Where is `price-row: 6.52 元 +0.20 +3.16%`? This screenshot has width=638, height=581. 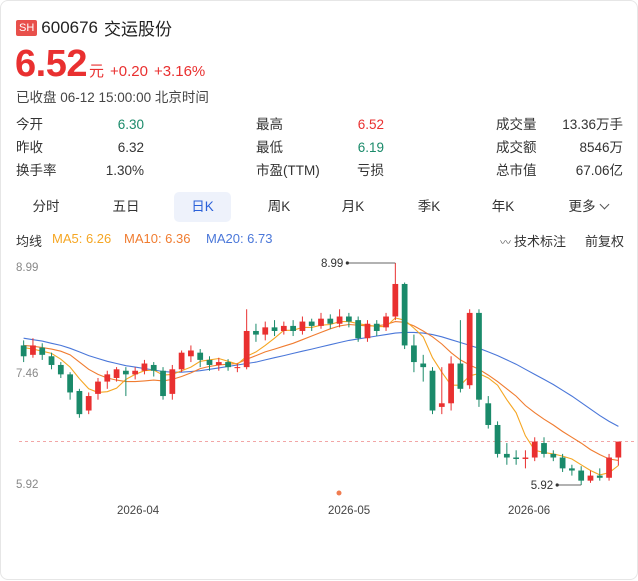
price-row: 6.52 元 +0.20 +3.16% is located at coordinates (110, 64).